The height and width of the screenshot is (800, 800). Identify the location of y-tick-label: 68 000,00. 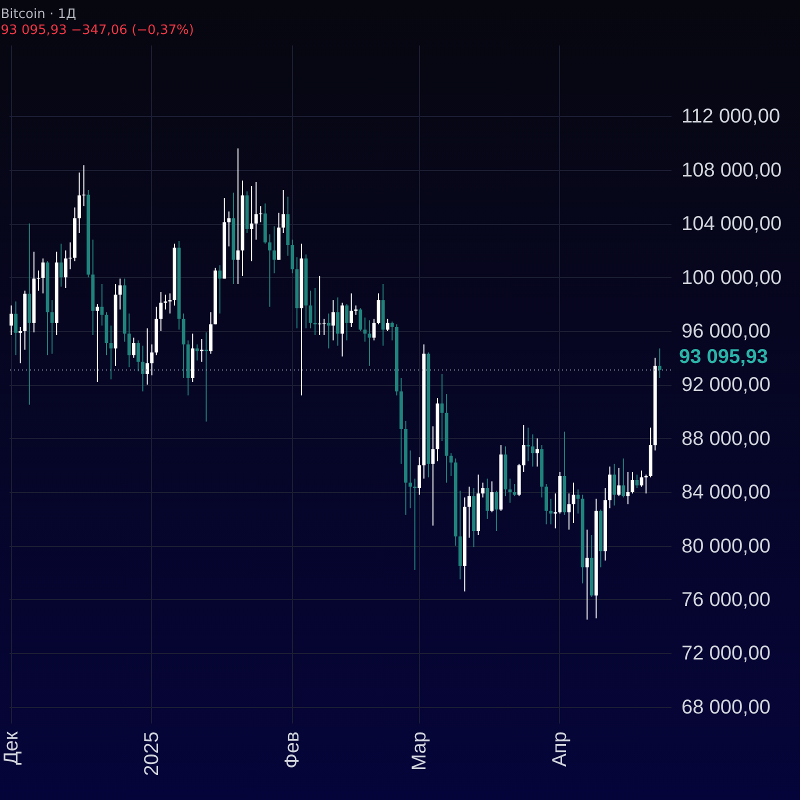
(726, 707).